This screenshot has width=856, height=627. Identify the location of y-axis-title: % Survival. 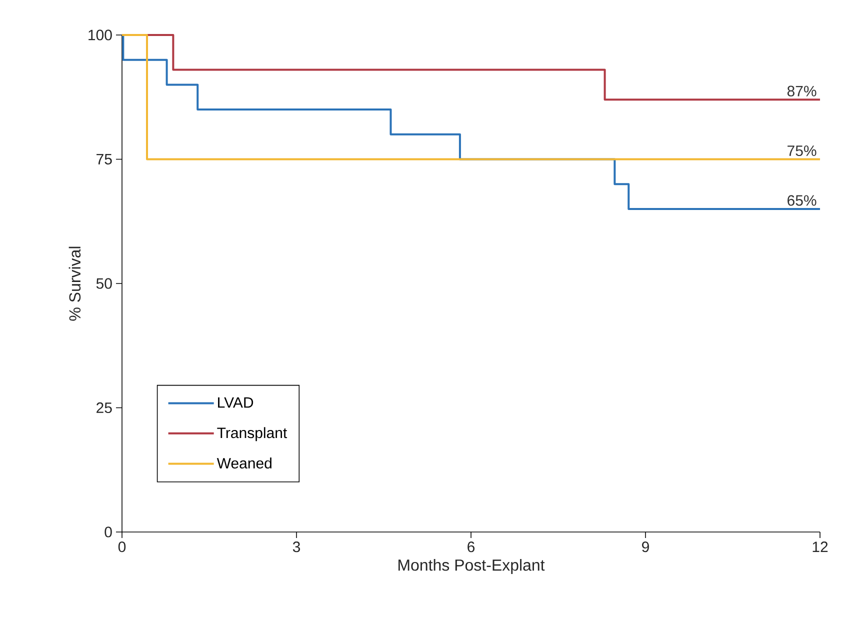
(74, 283).